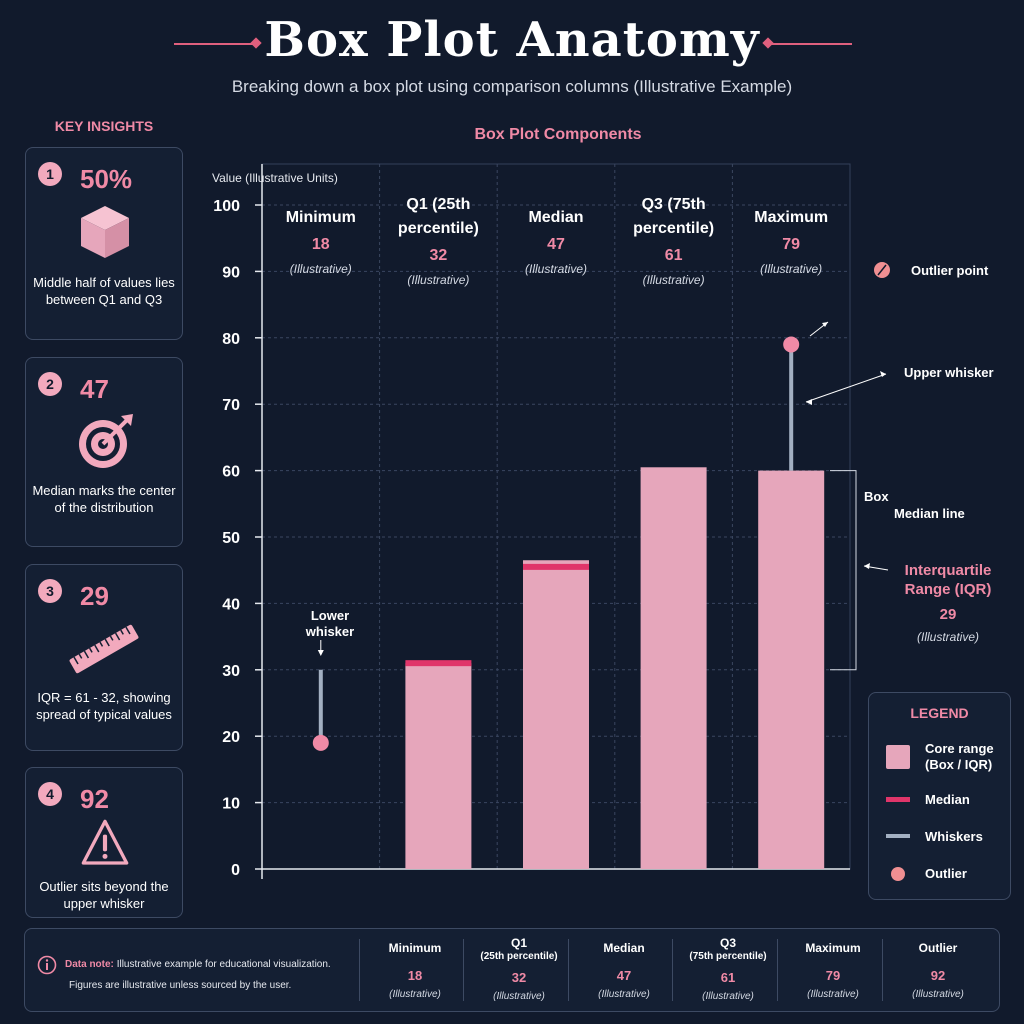 Image resolution: width=1024 pixels, height=1024 pixels. Describe the element at coordinates (558, 134) in the screenshot. I see `chart-title: Box Plot Components` at that location.